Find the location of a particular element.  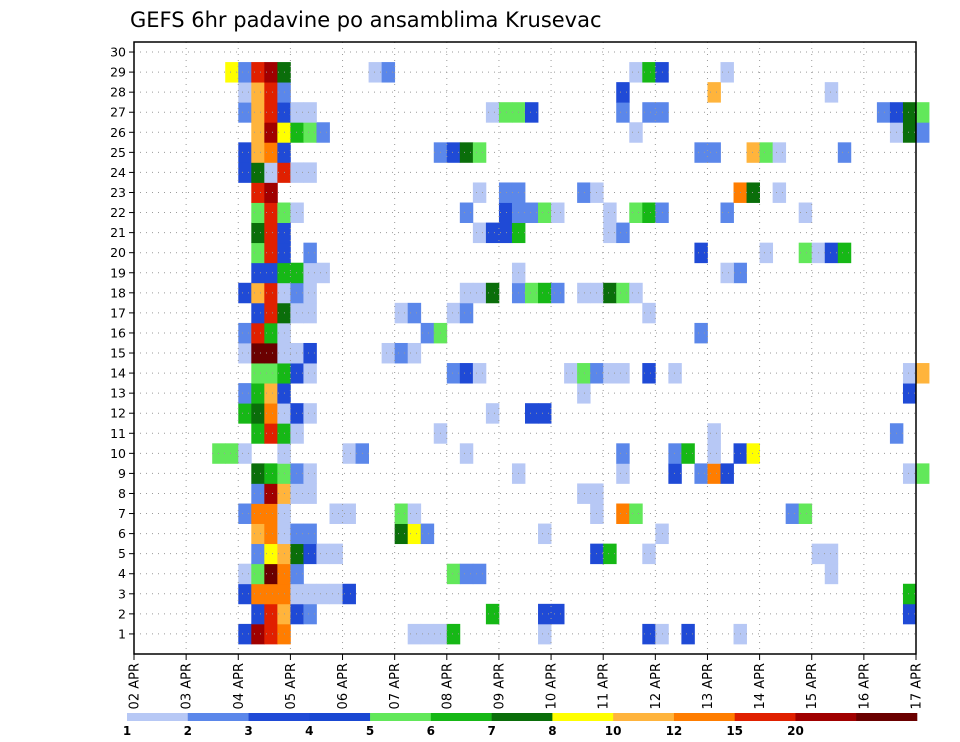

legend-tick-label: 12 is located at coordinates (674, 731).